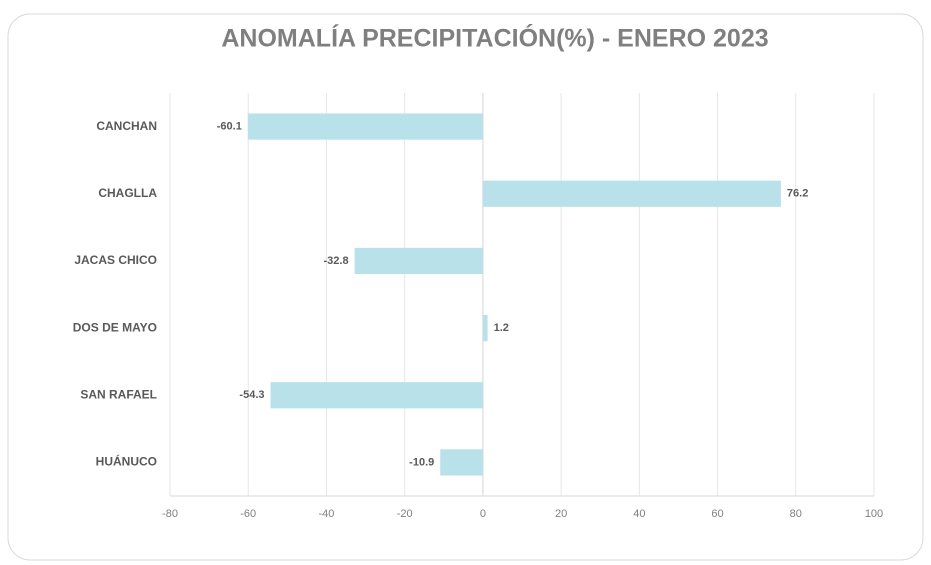 The image size is (931, 565). I want to click on x-tick-label: 40, so click(639, 514).